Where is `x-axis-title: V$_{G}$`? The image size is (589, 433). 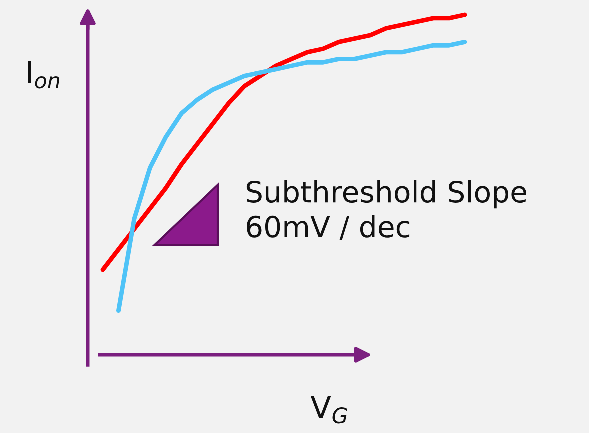 x-axis-title: V$_{G}$ is located at coordinates (329, 410).